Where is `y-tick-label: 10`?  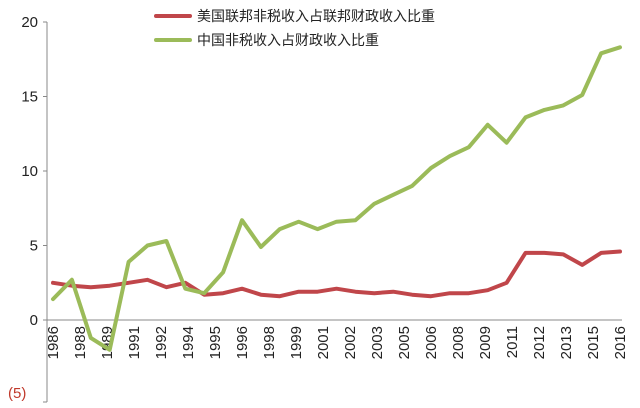
y-tick-label: 10 is located at coordinates (29, 171).